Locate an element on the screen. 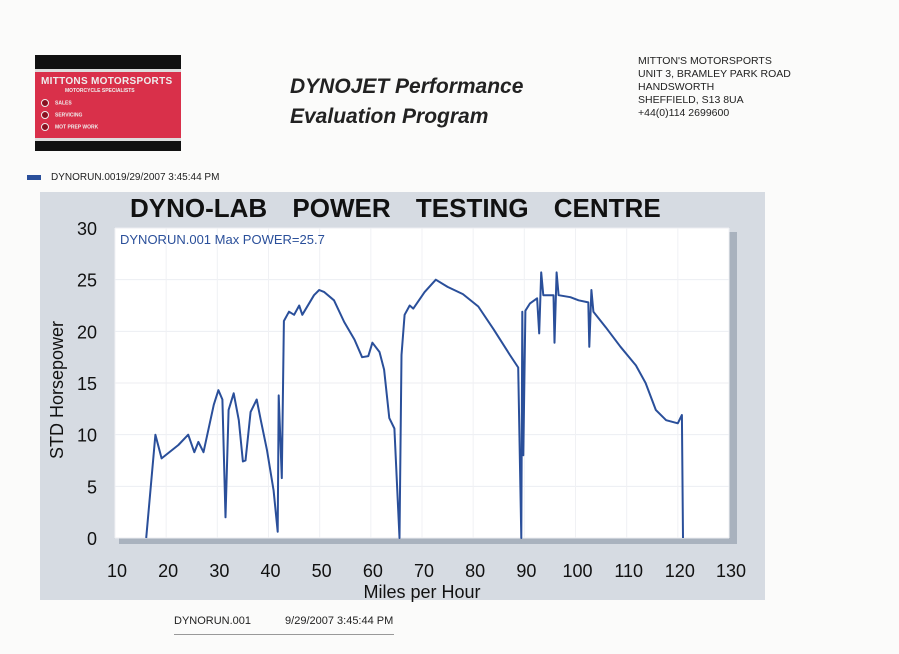 The height and width of the screenshot is (654, 899). address-line: +44(0)114 2699600 is located at coordinates (684, 113).